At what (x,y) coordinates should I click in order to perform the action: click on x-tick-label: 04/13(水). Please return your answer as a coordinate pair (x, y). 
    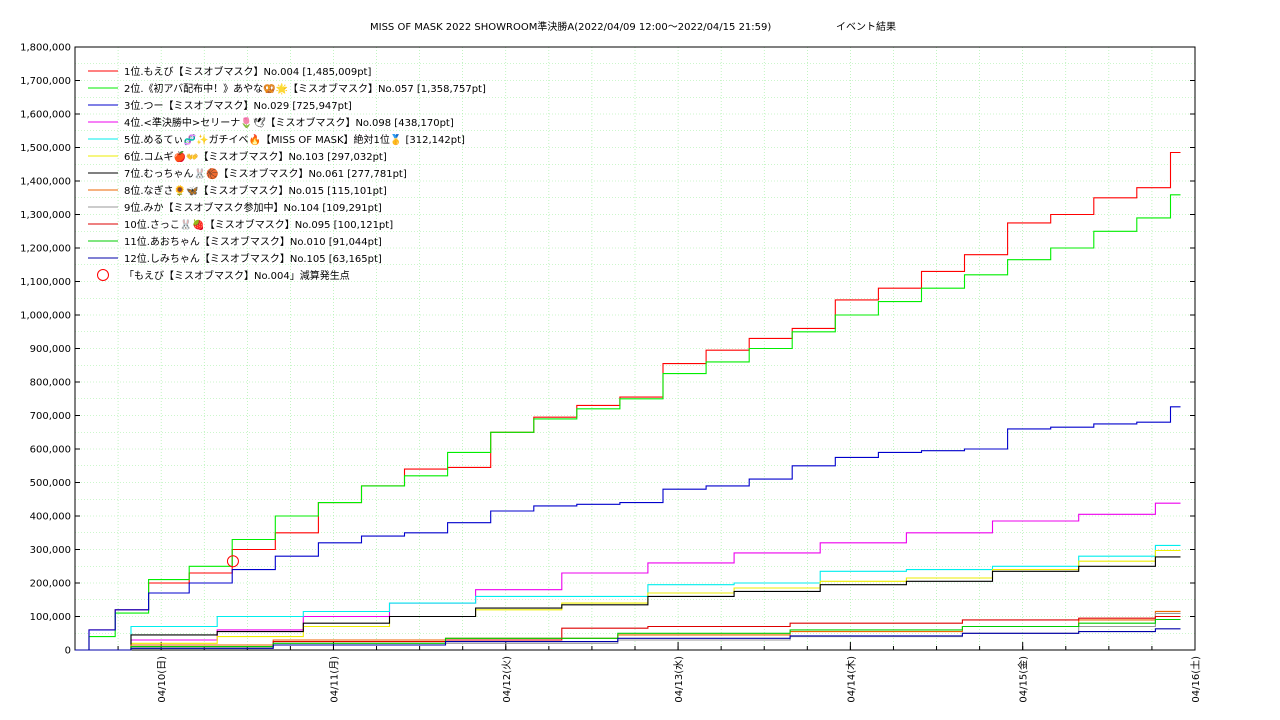
    Looking at the image, I should click on (679, 679).